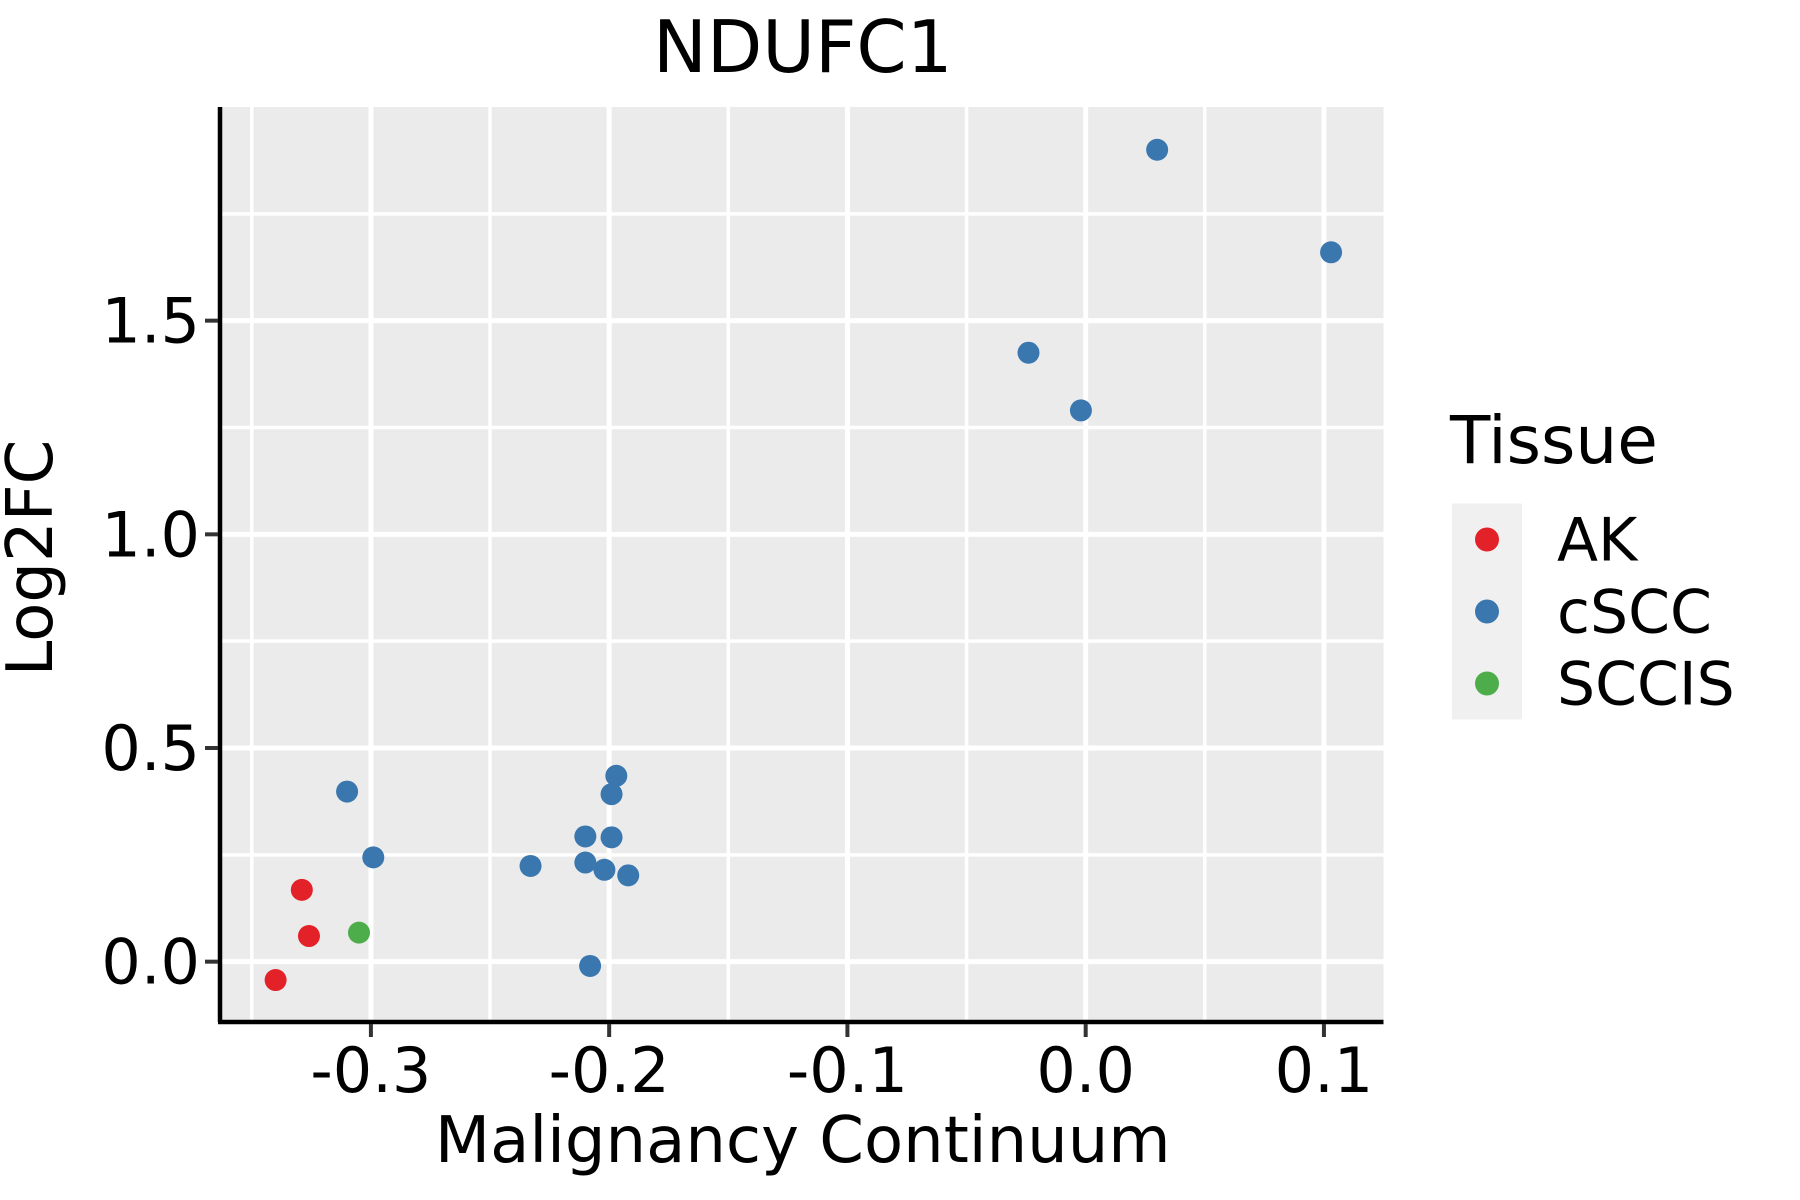  What do you see at coordinates (1487, 539) in the screenshot?
I see `legend-dot-AK` at bounding box center [1487, 539].